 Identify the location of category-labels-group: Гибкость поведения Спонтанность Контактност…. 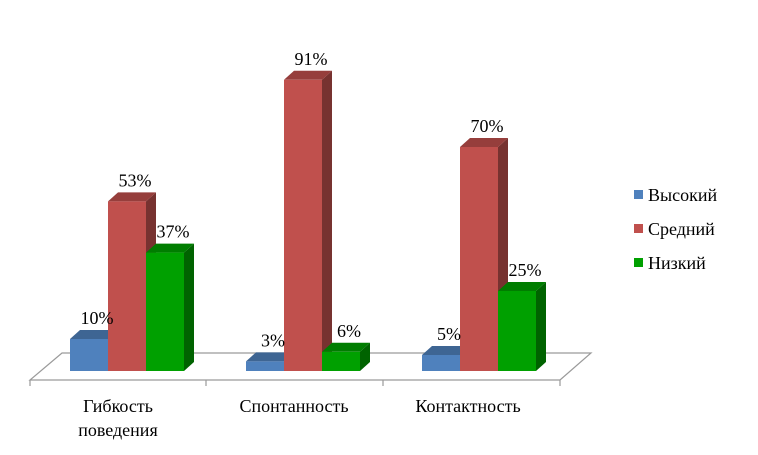
(299, 418).